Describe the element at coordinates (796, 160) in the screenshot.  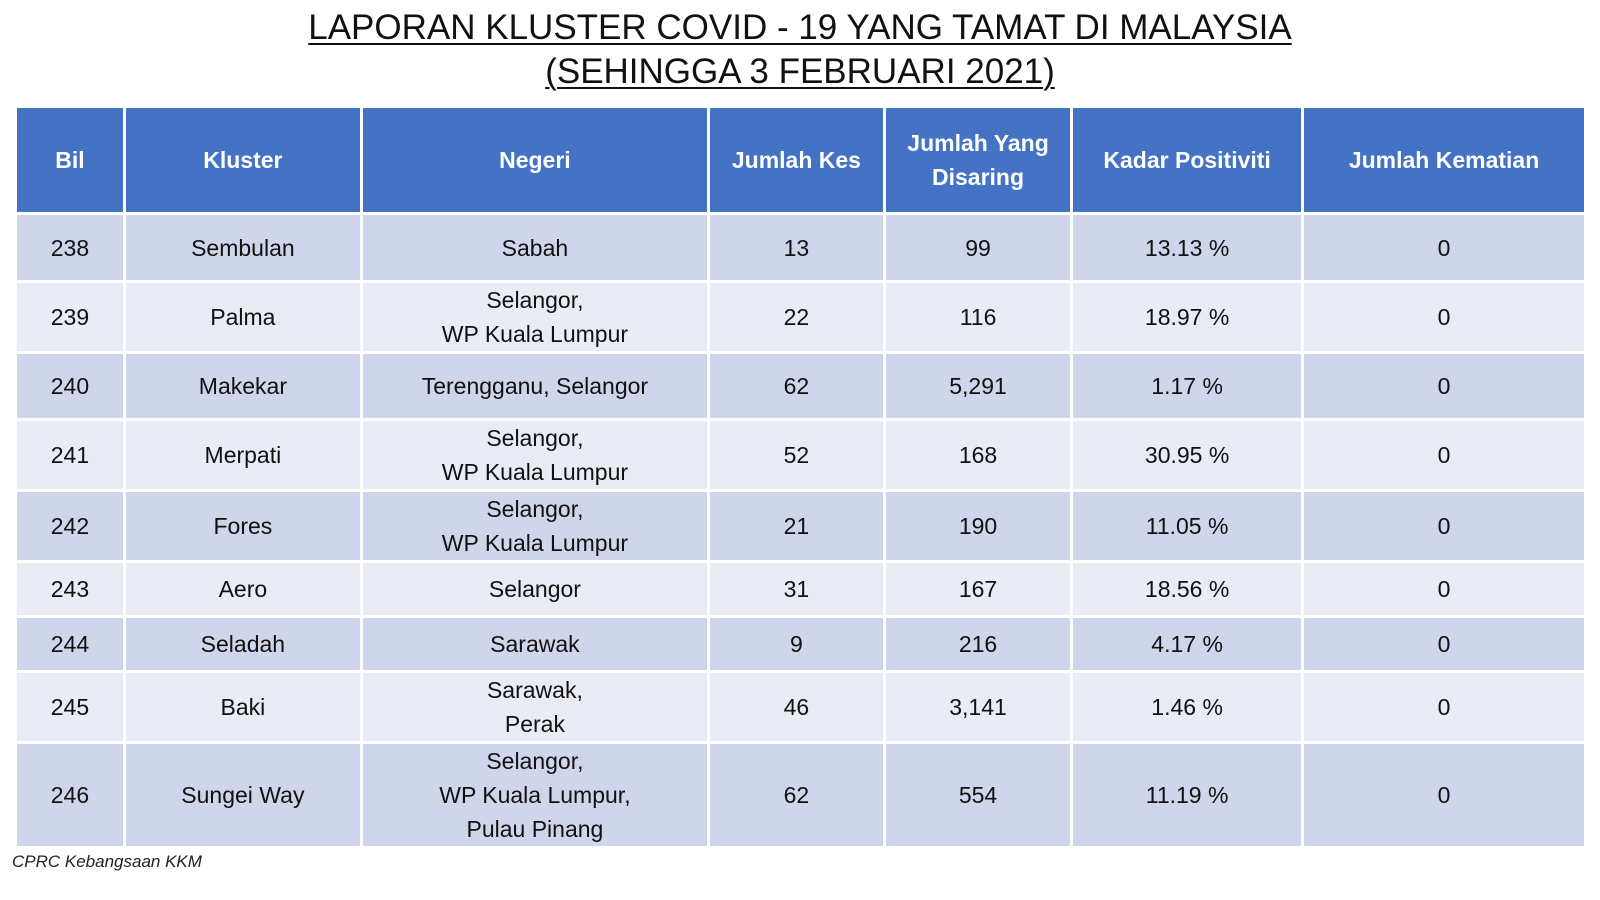
I see `header-jumlah-kes: Jumlah Kes` at that location.